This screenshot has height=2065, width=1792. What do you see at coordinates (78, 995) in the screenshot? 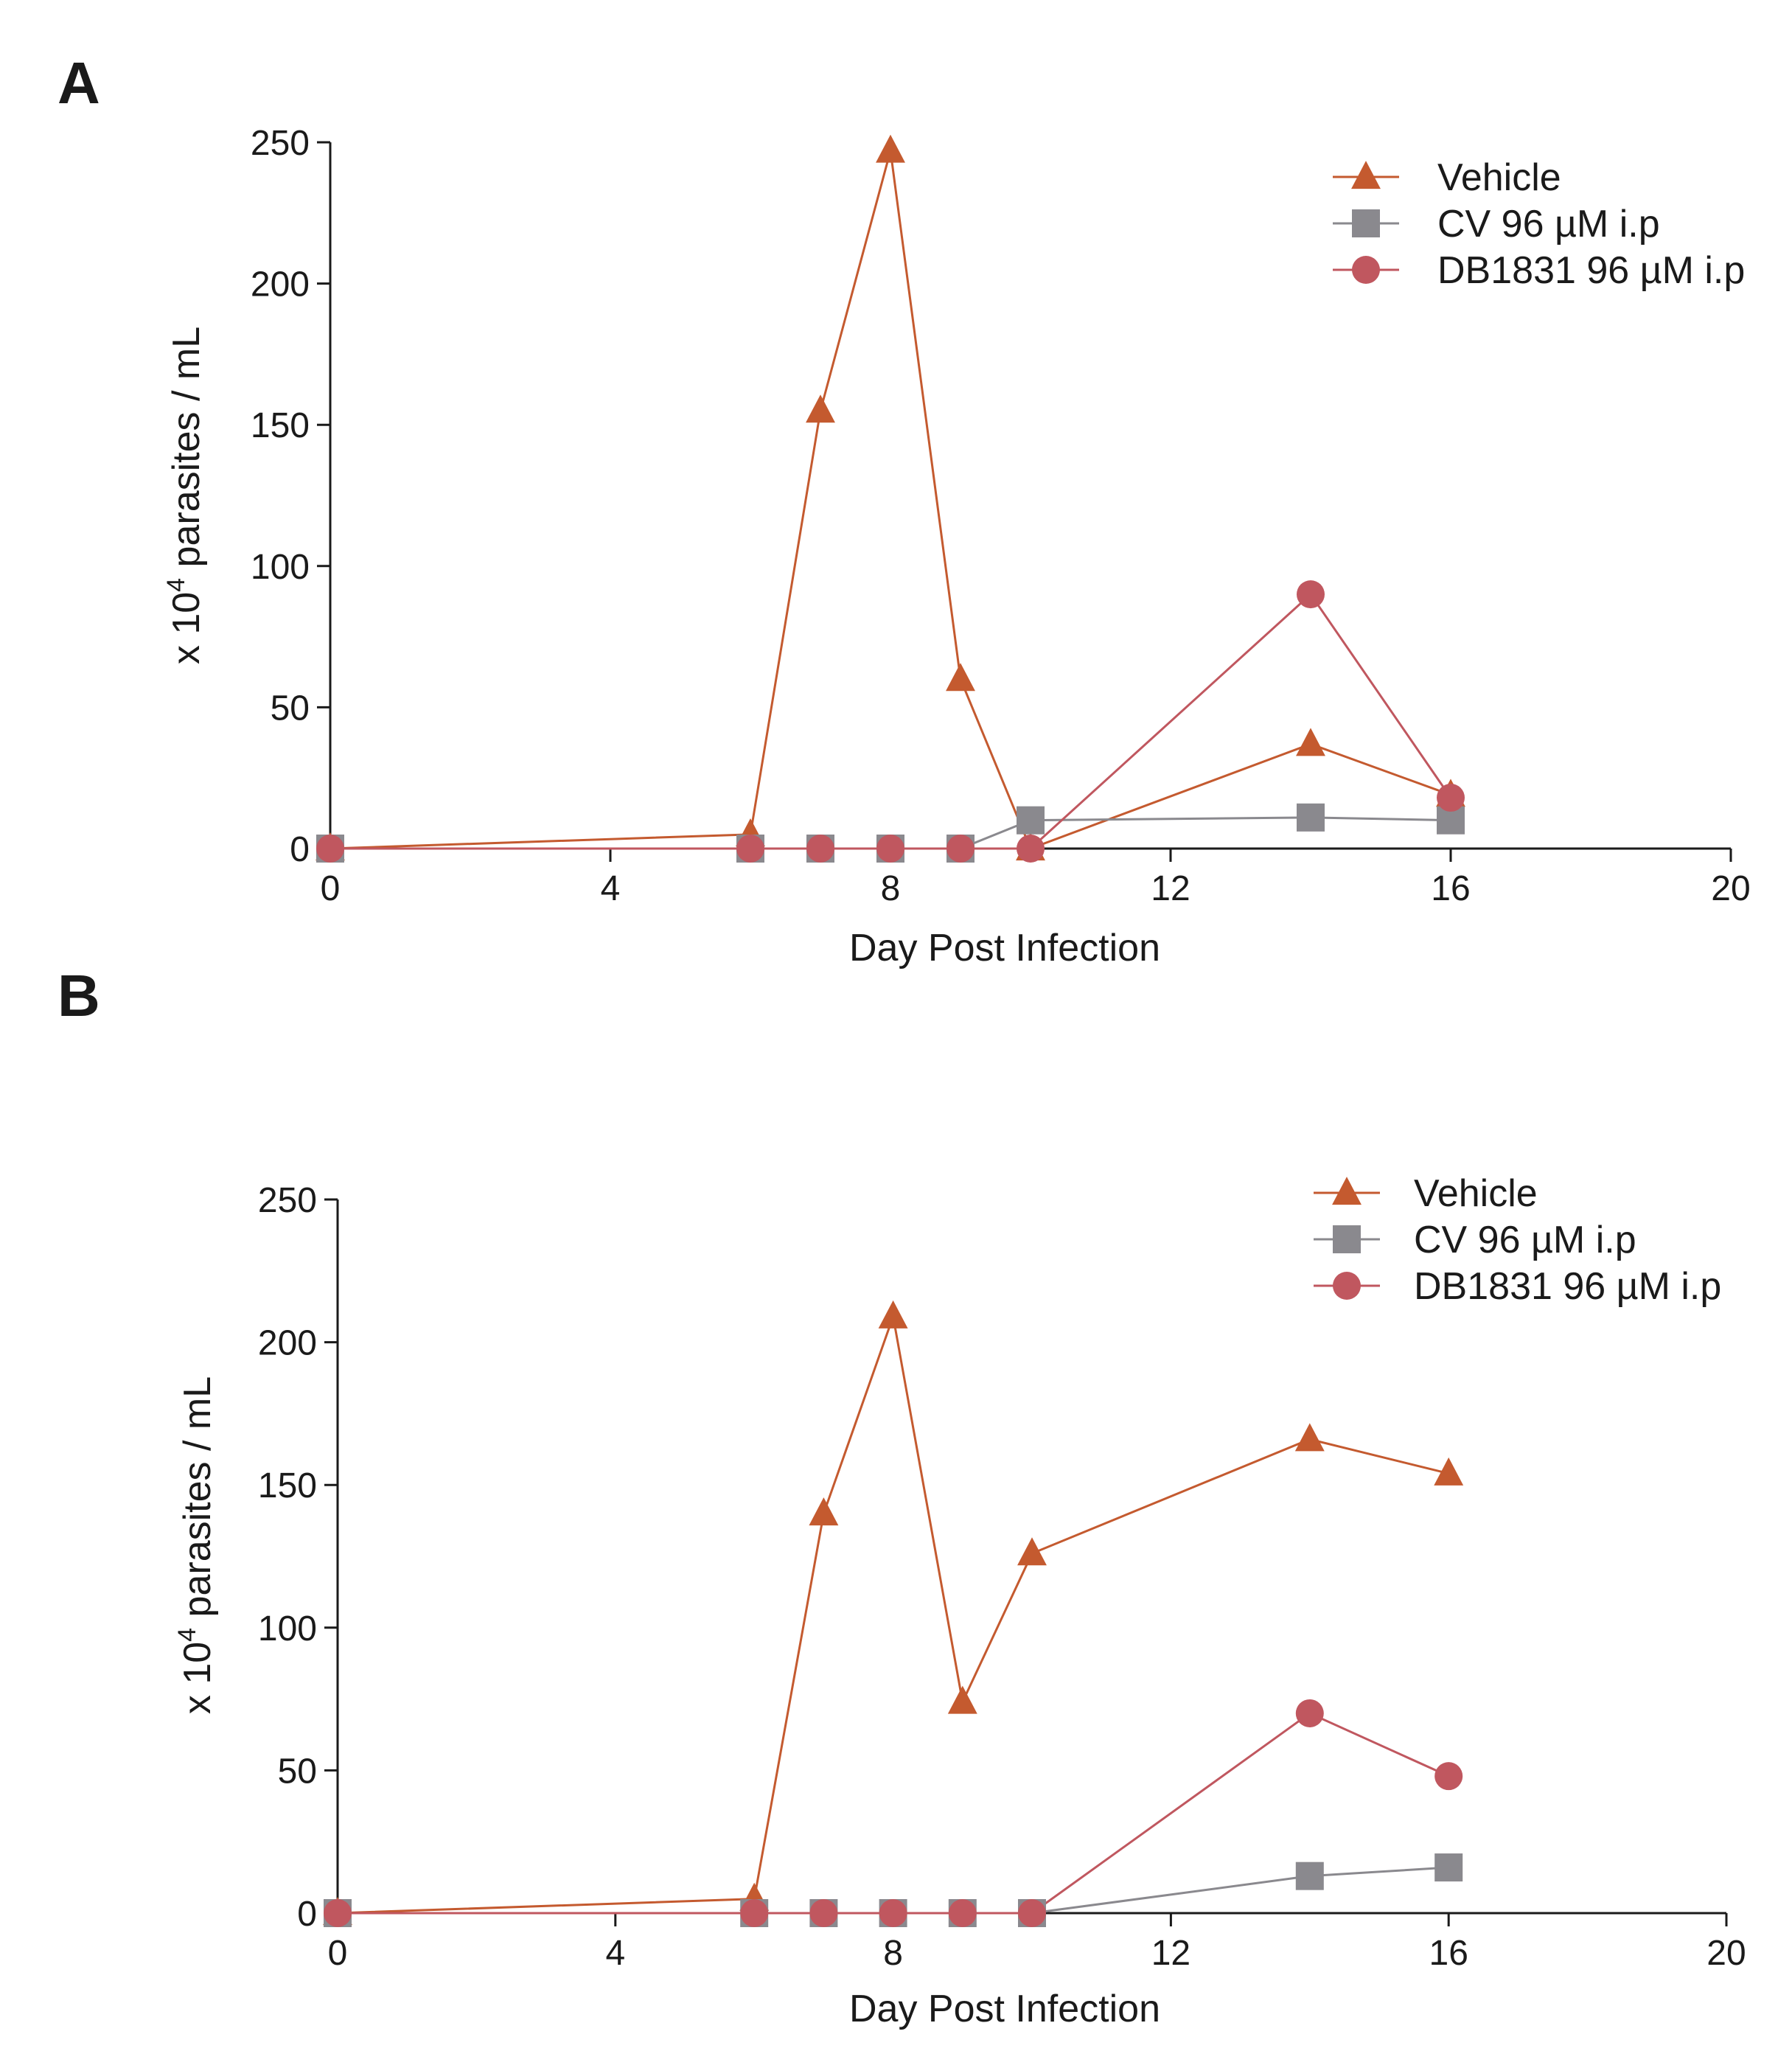
I see `panel-label: B` at bounding box center [78, 995].